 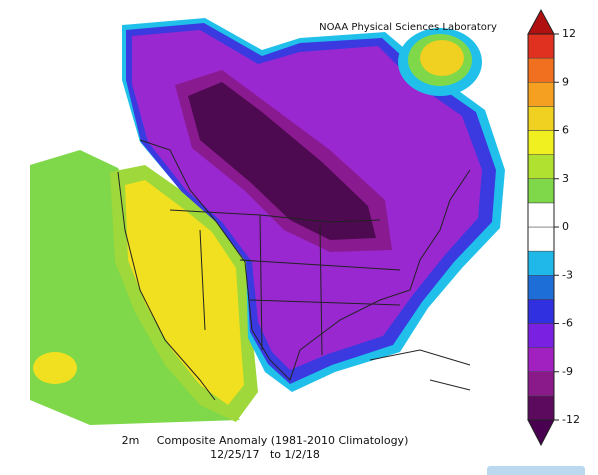 What do you see at coordinates (565, 130) in the screenshot?
I see `colorbar-tick-label: 6` at bounding box center [565, 130].